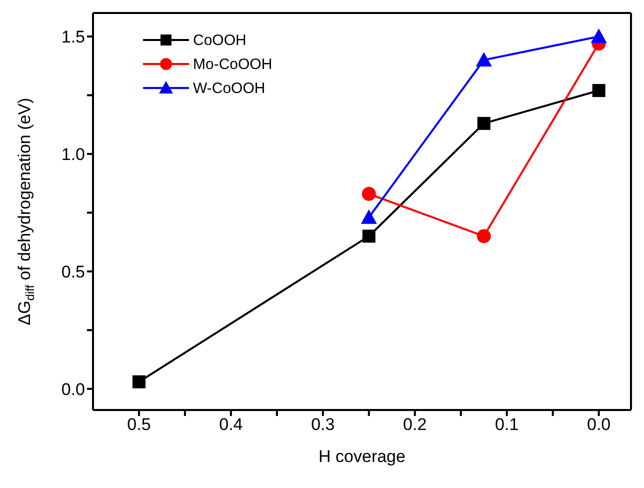 The height and width of the screenshot is (488, 644). What do you see at coordinates (362, 456) in the screenshot?
I see `x-axis-title: H coverage` at bounding box center [362, 456].